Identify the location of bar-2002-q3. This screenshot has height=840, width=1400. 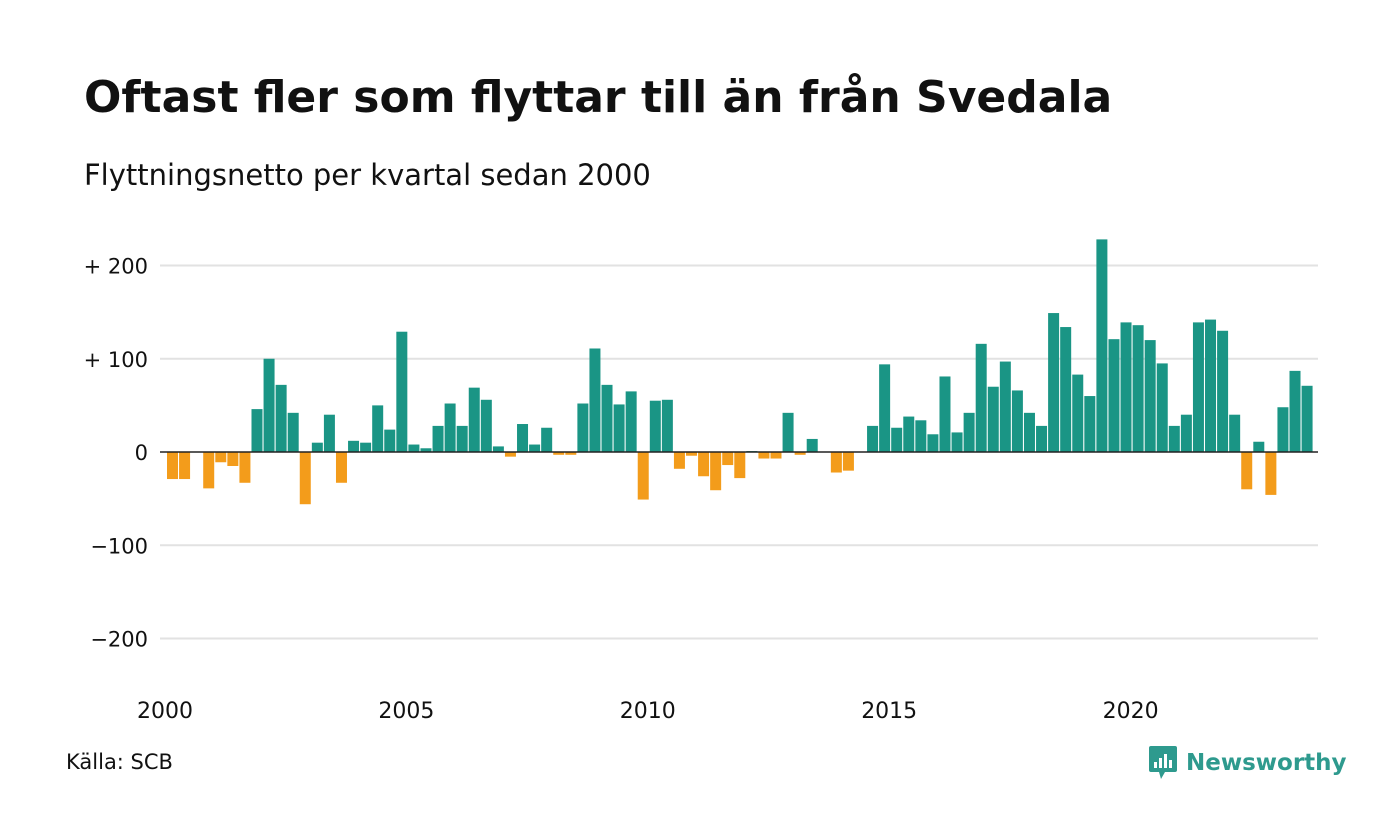
(293, 432).